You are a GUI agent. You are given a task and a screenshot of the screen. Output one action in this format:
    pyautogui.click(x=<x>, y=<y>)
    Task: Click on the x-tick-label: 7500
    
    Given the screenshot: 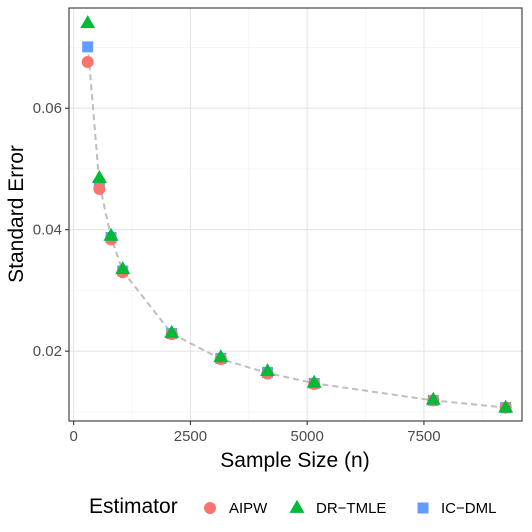 What is the action you would take?
    pyautogui.click(x=423, y=436)
    